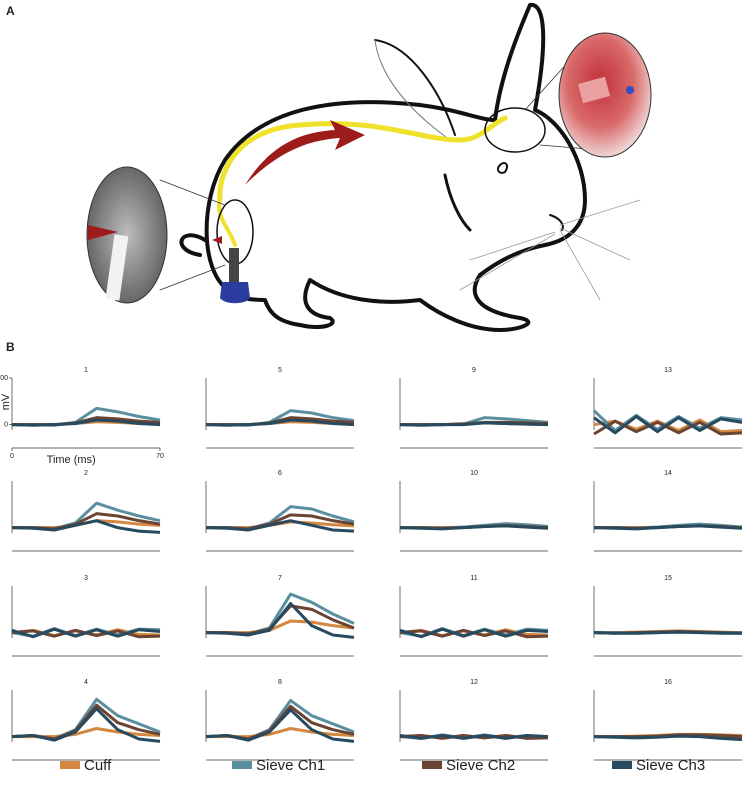  Describe the element at coordinates (86, 370) in the screenshot. I see `plot-title: 1` at that location.